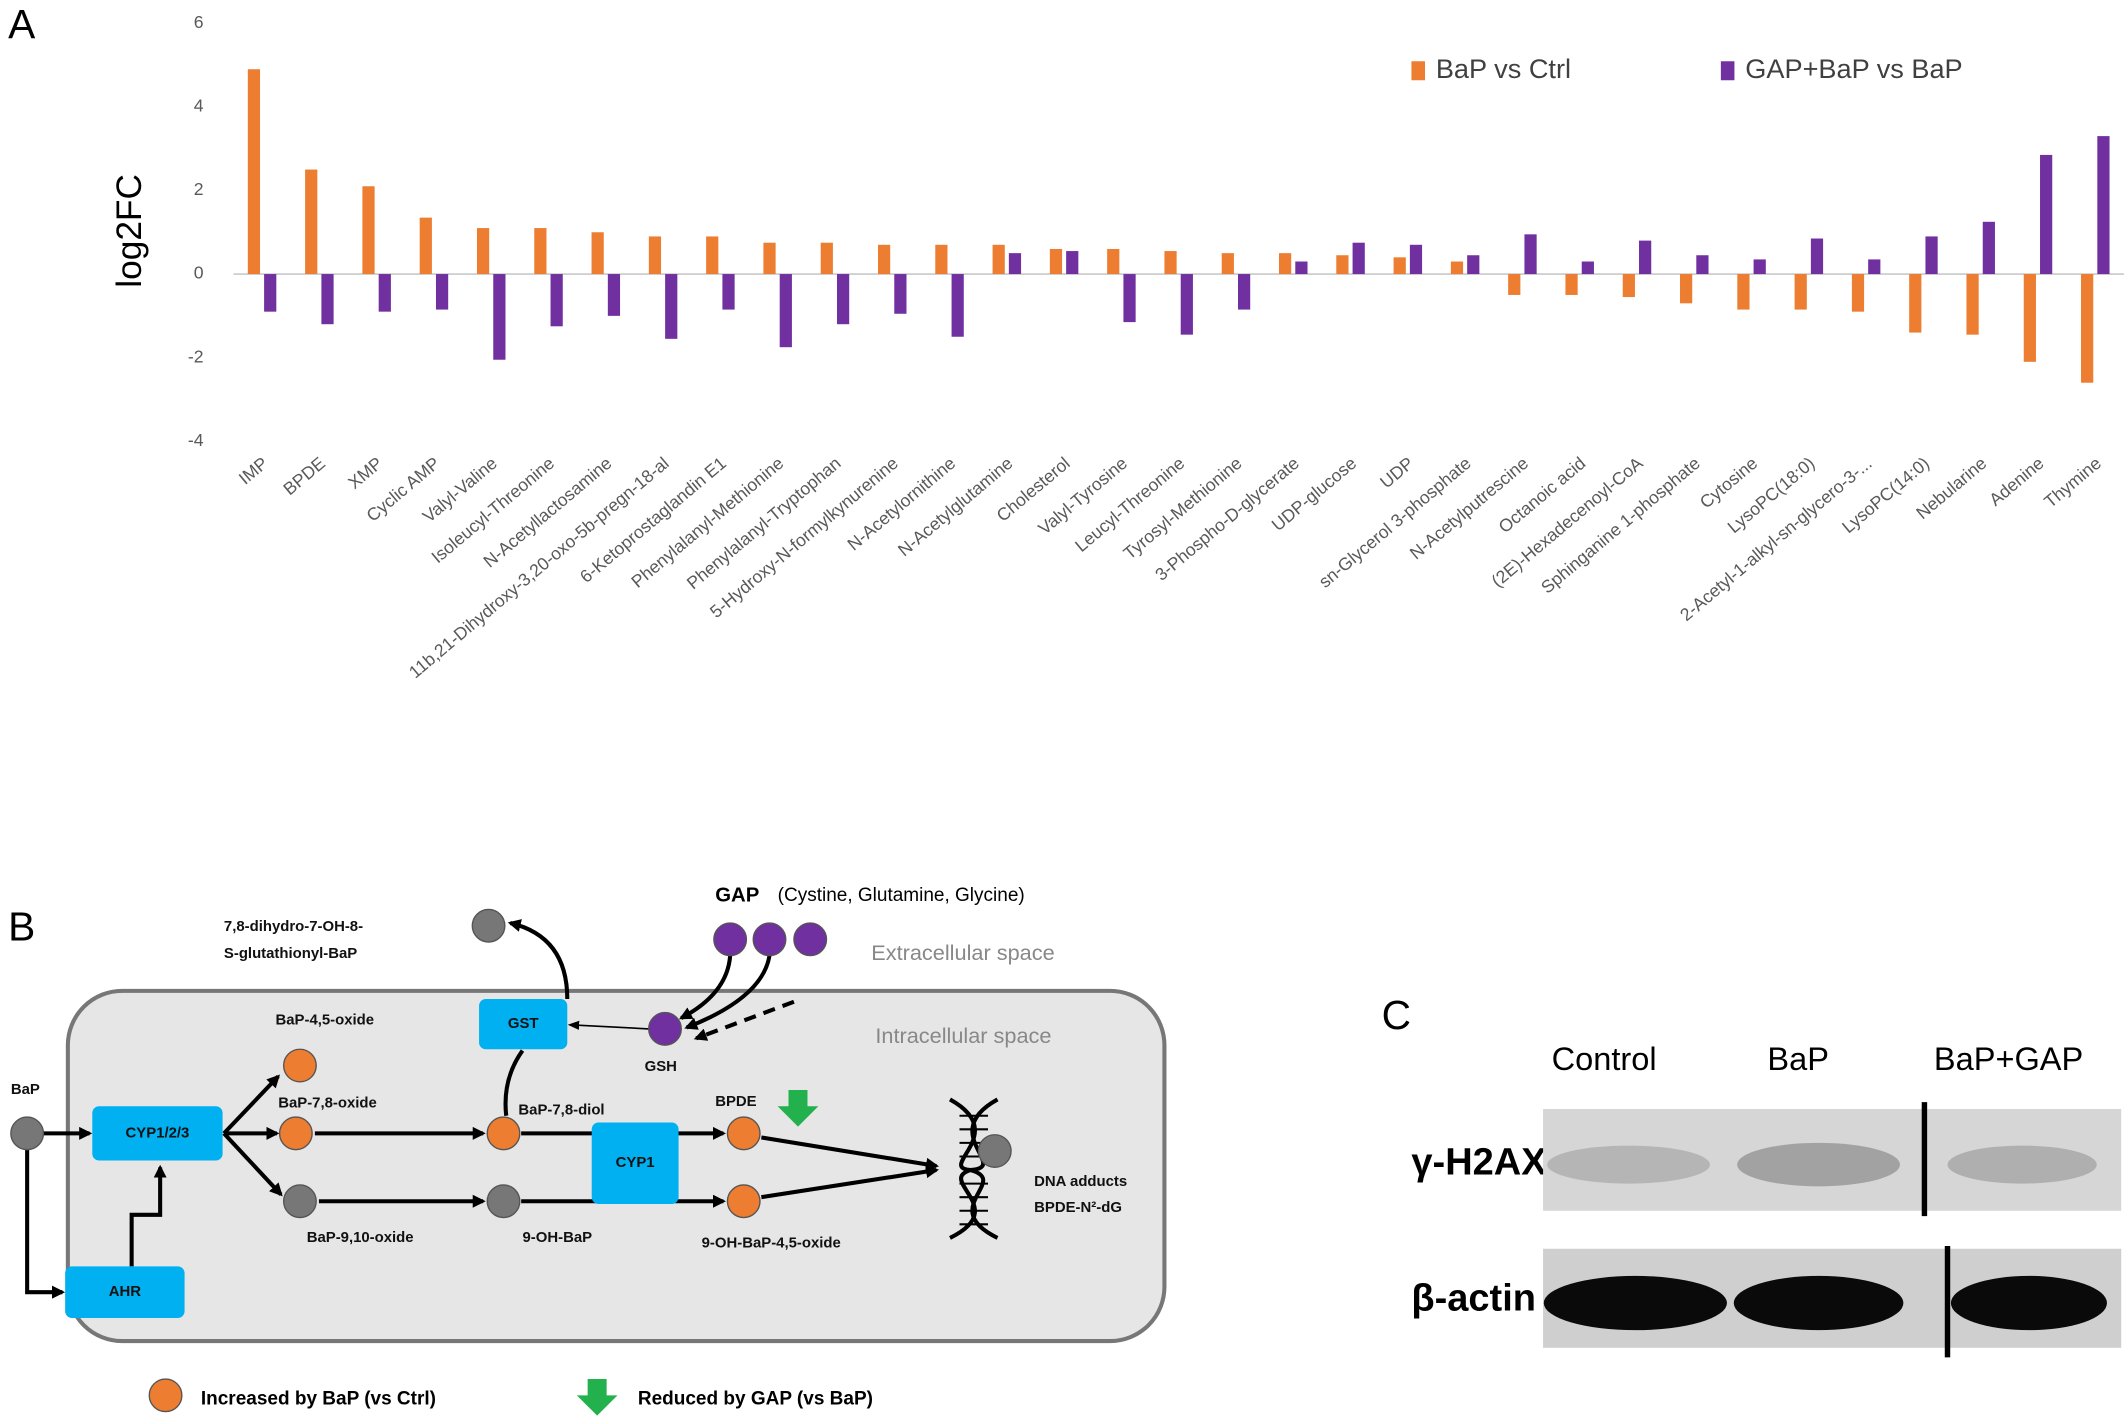 This screenshot has width=2128, height=1424. Describe the element at coordinates (253, 470) in the screenshot. I see `x-tick-label: IMP` at that location.